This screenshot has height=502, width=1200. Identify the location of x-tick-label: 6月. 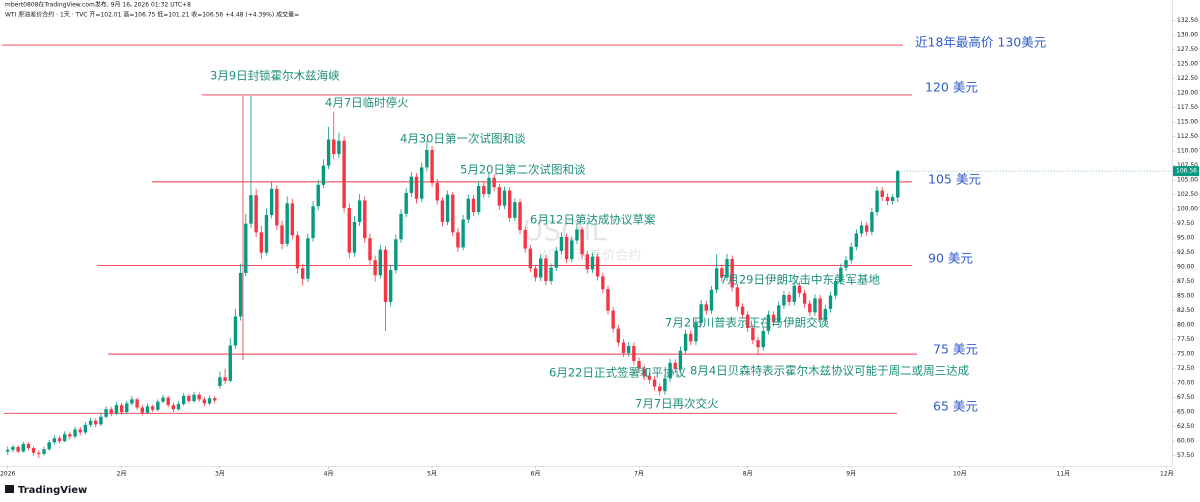
(536, 474).